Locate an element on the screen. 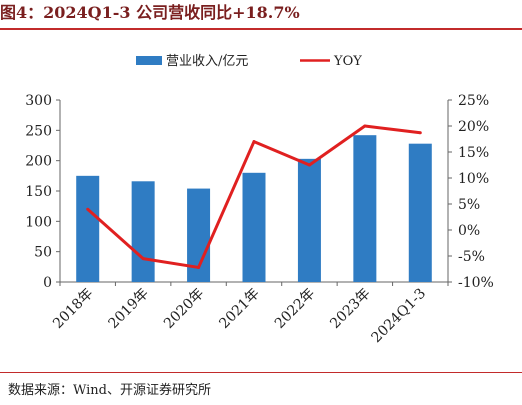 The width and height of the screenshot is (522, 405). title-divider is located at coordinates (261, 29).